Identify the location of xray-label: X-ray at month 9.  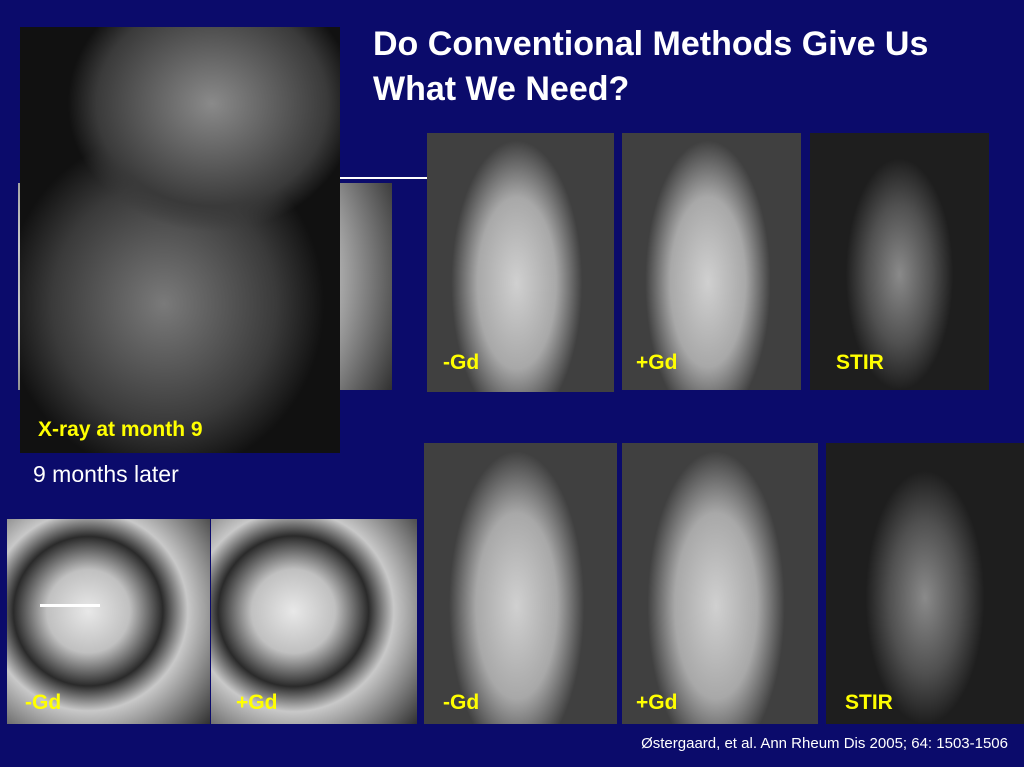
(120, 429).